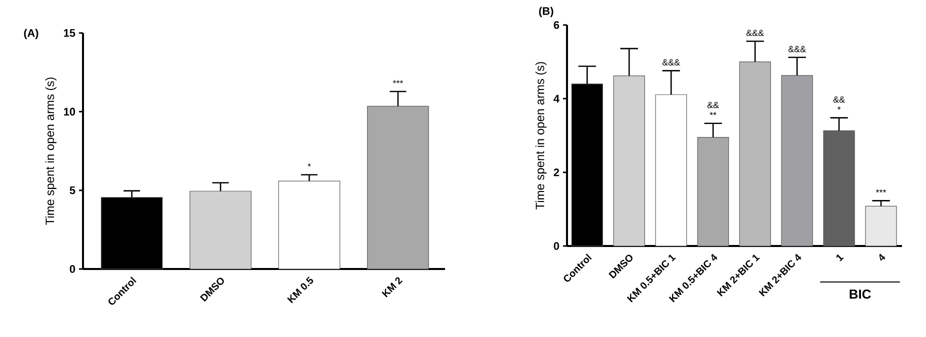 This screenshot has width=926, height=337. Describe the element at coordinates (70, 33) in the screenshot. I see `y-tick-label: 15` at that location.